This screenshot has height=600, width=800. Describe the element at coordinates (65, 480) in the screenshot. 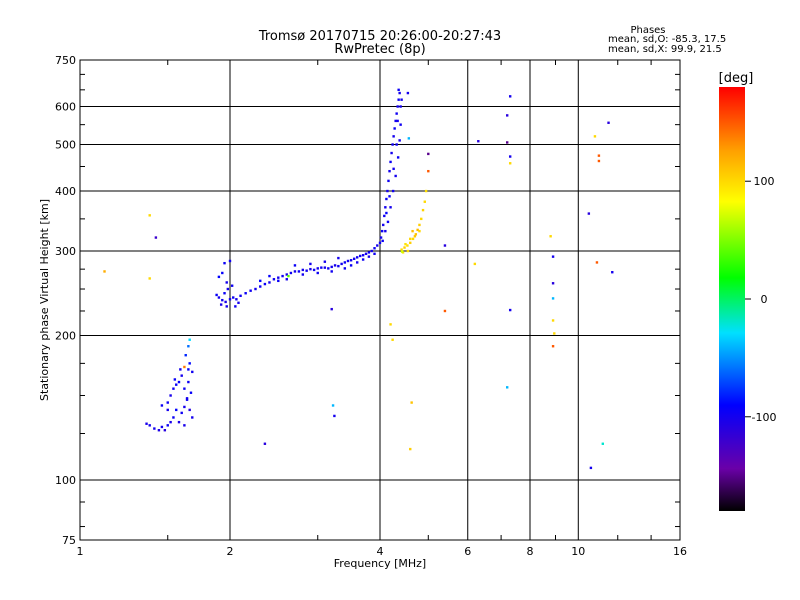

I see `y-tick-label: 100` at that location.